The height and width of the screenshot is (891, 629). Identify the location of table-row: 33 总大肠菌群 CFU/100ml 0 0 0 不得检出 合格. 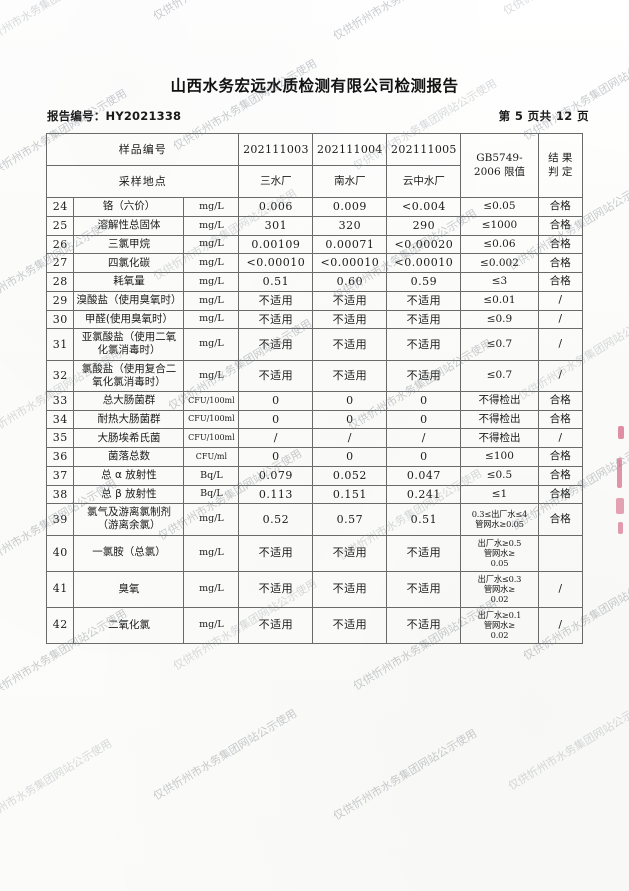
(314, 400).